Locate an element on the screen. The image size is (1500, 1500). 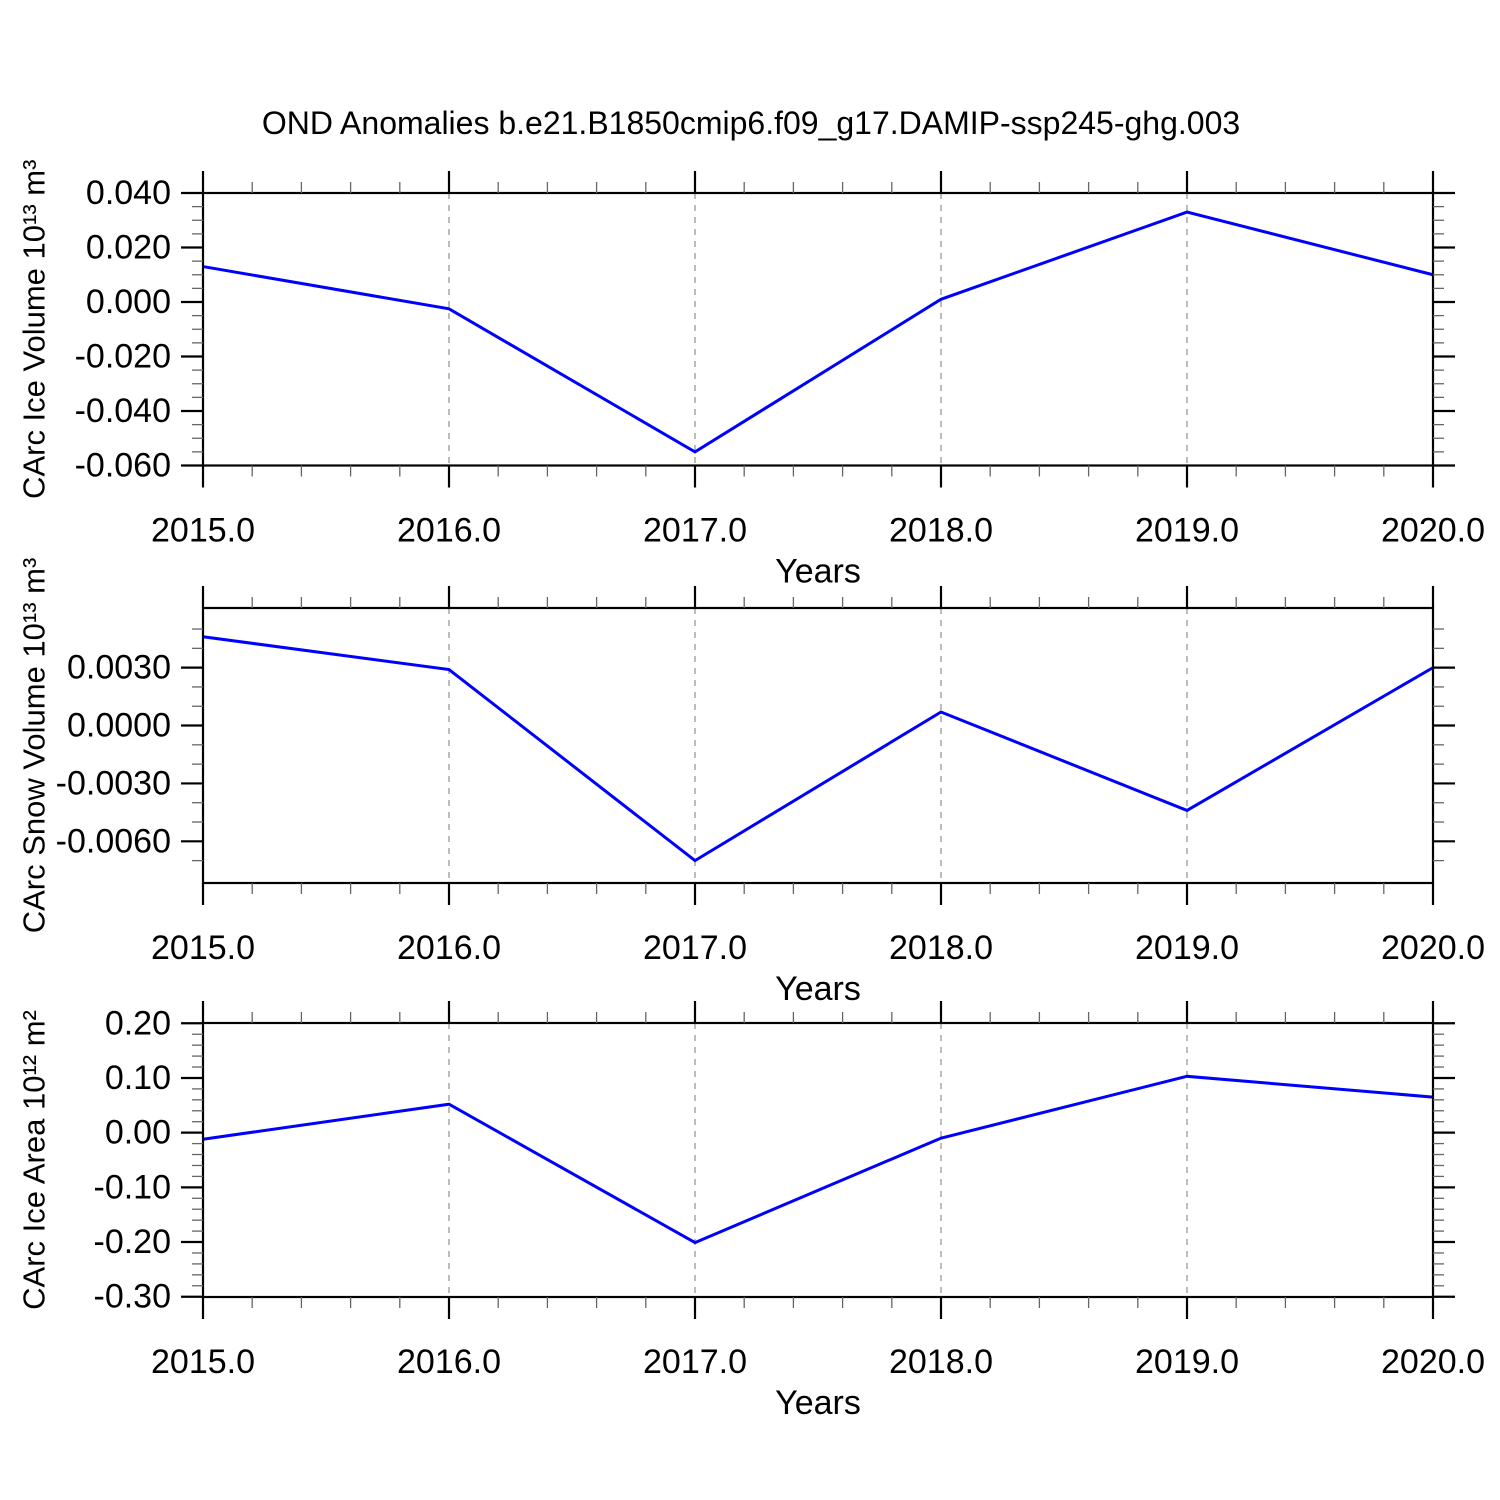
y-tick-label: 0.020 is located at coordinates (128, 248).